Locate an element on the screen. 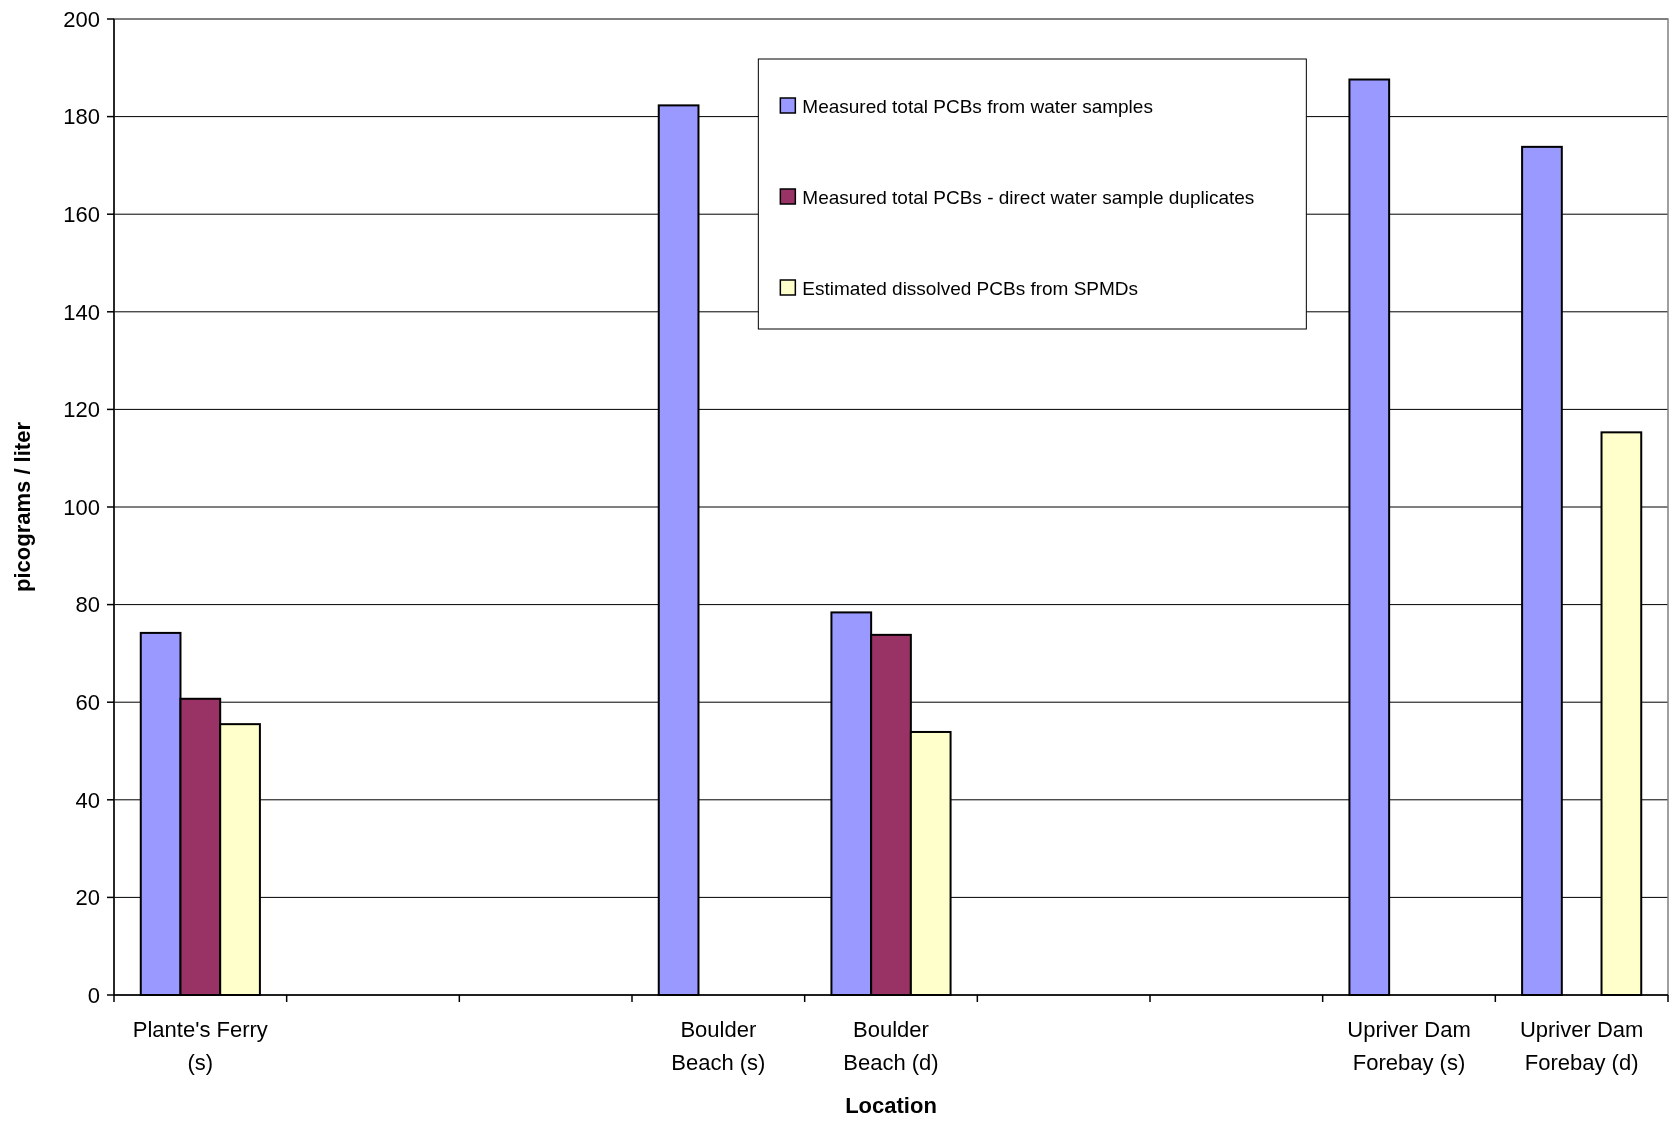  y-tick-label: 40 is located at coordinates (87, 800).